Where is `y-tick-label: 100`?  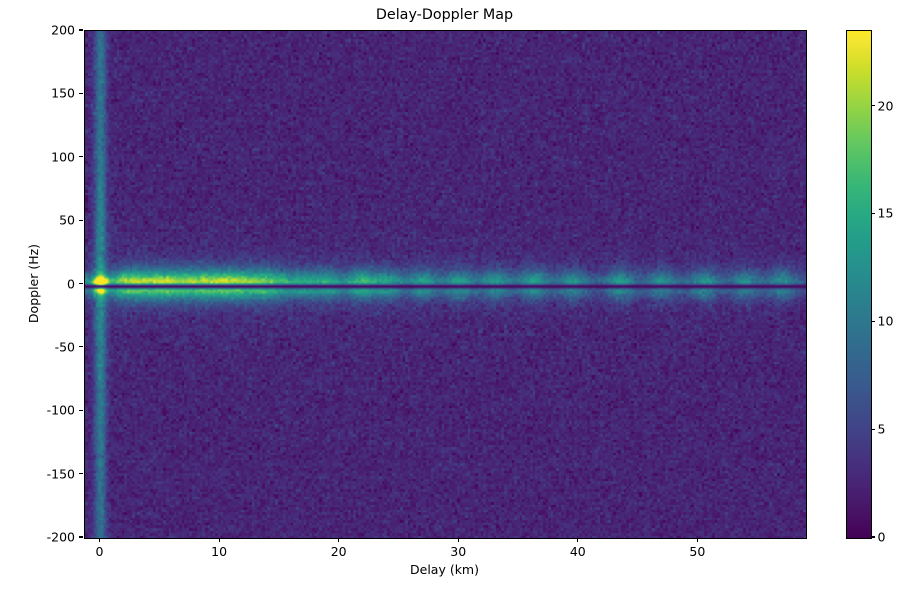 y-tick-label: 100 is located at coordinates (63, 157).